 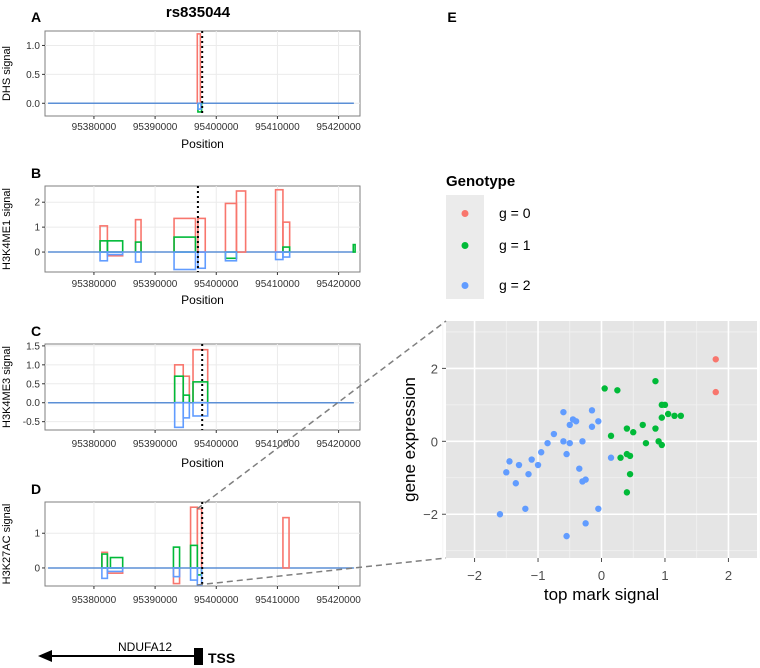 I want to click on legend: Genotype g = 0 g = 1 g = 2, so click(x=488, y=236).